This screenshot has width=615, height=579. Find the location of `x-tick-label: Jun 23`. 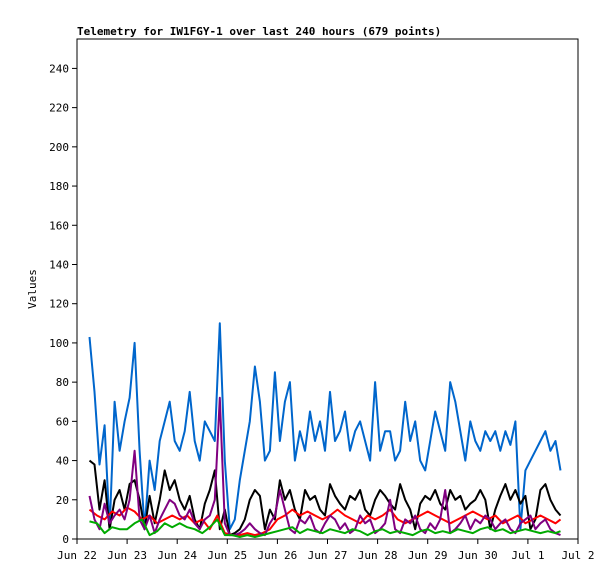

x-tick-label: Jun 23 is located at coordinates (127, 555).